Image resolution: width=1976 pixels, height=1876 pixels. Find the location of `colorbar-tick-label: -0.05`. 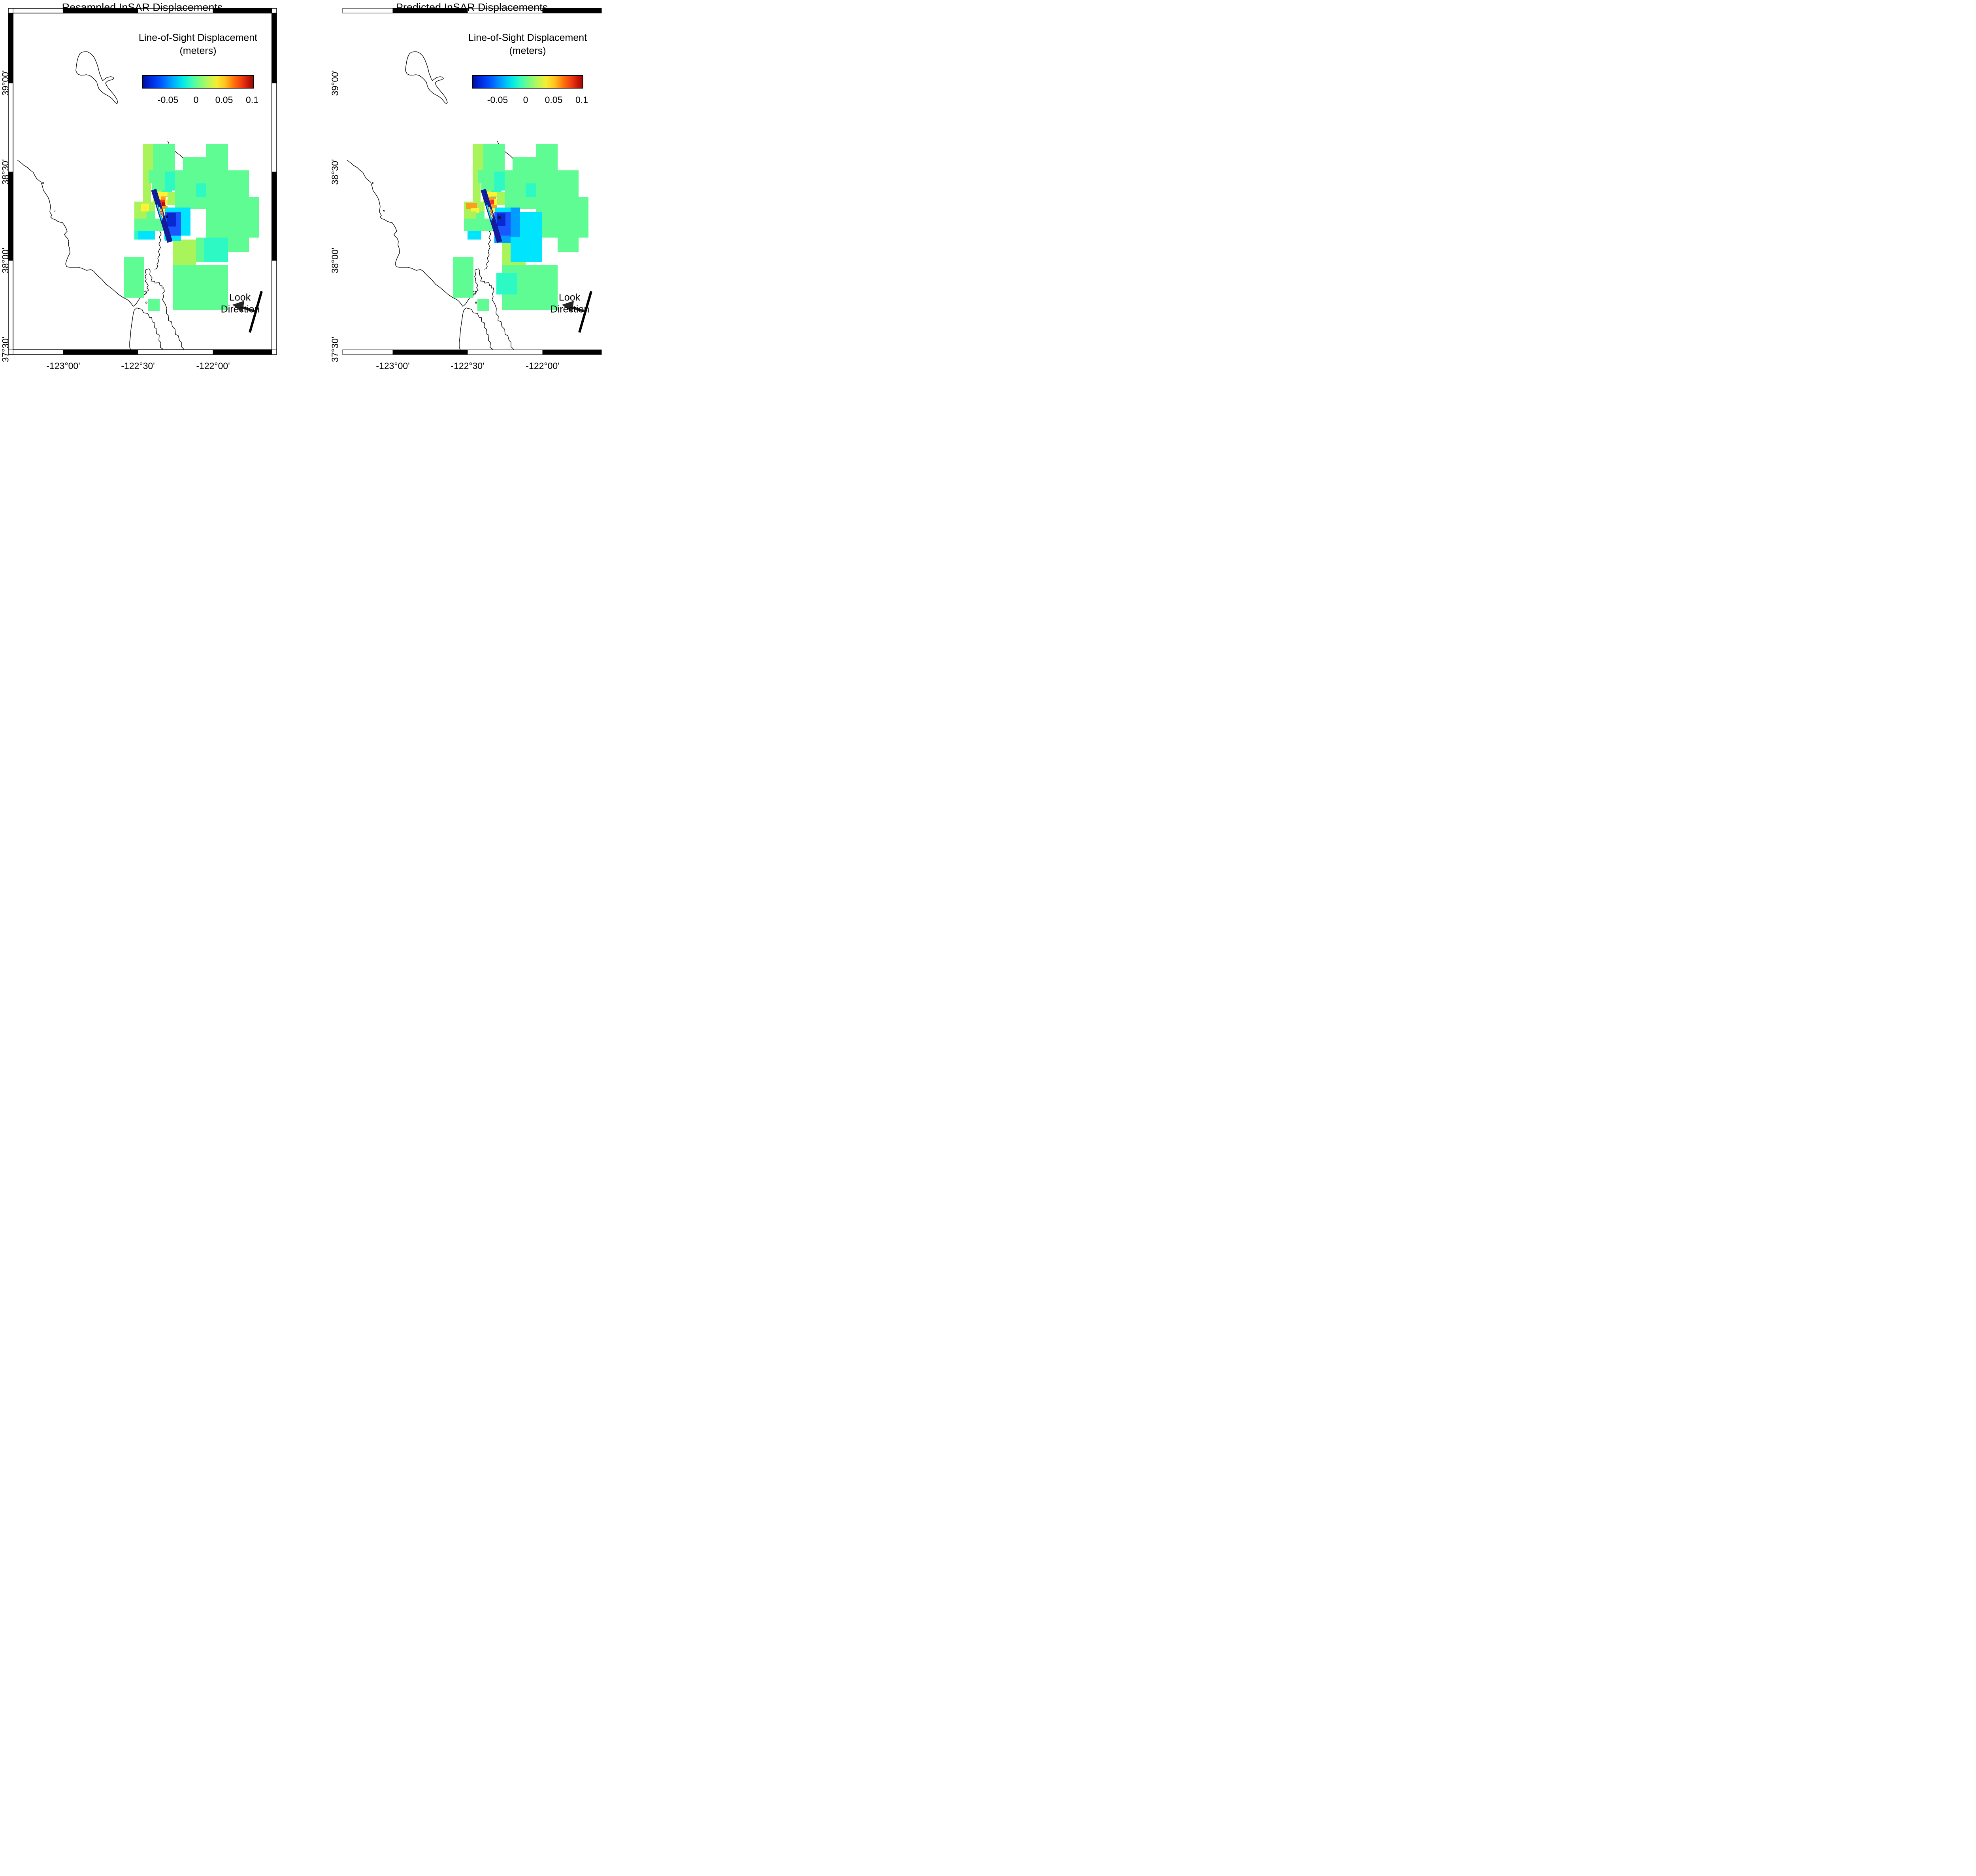

colorbar-tick-label: -0.05 is located at coordinates (168, 100).